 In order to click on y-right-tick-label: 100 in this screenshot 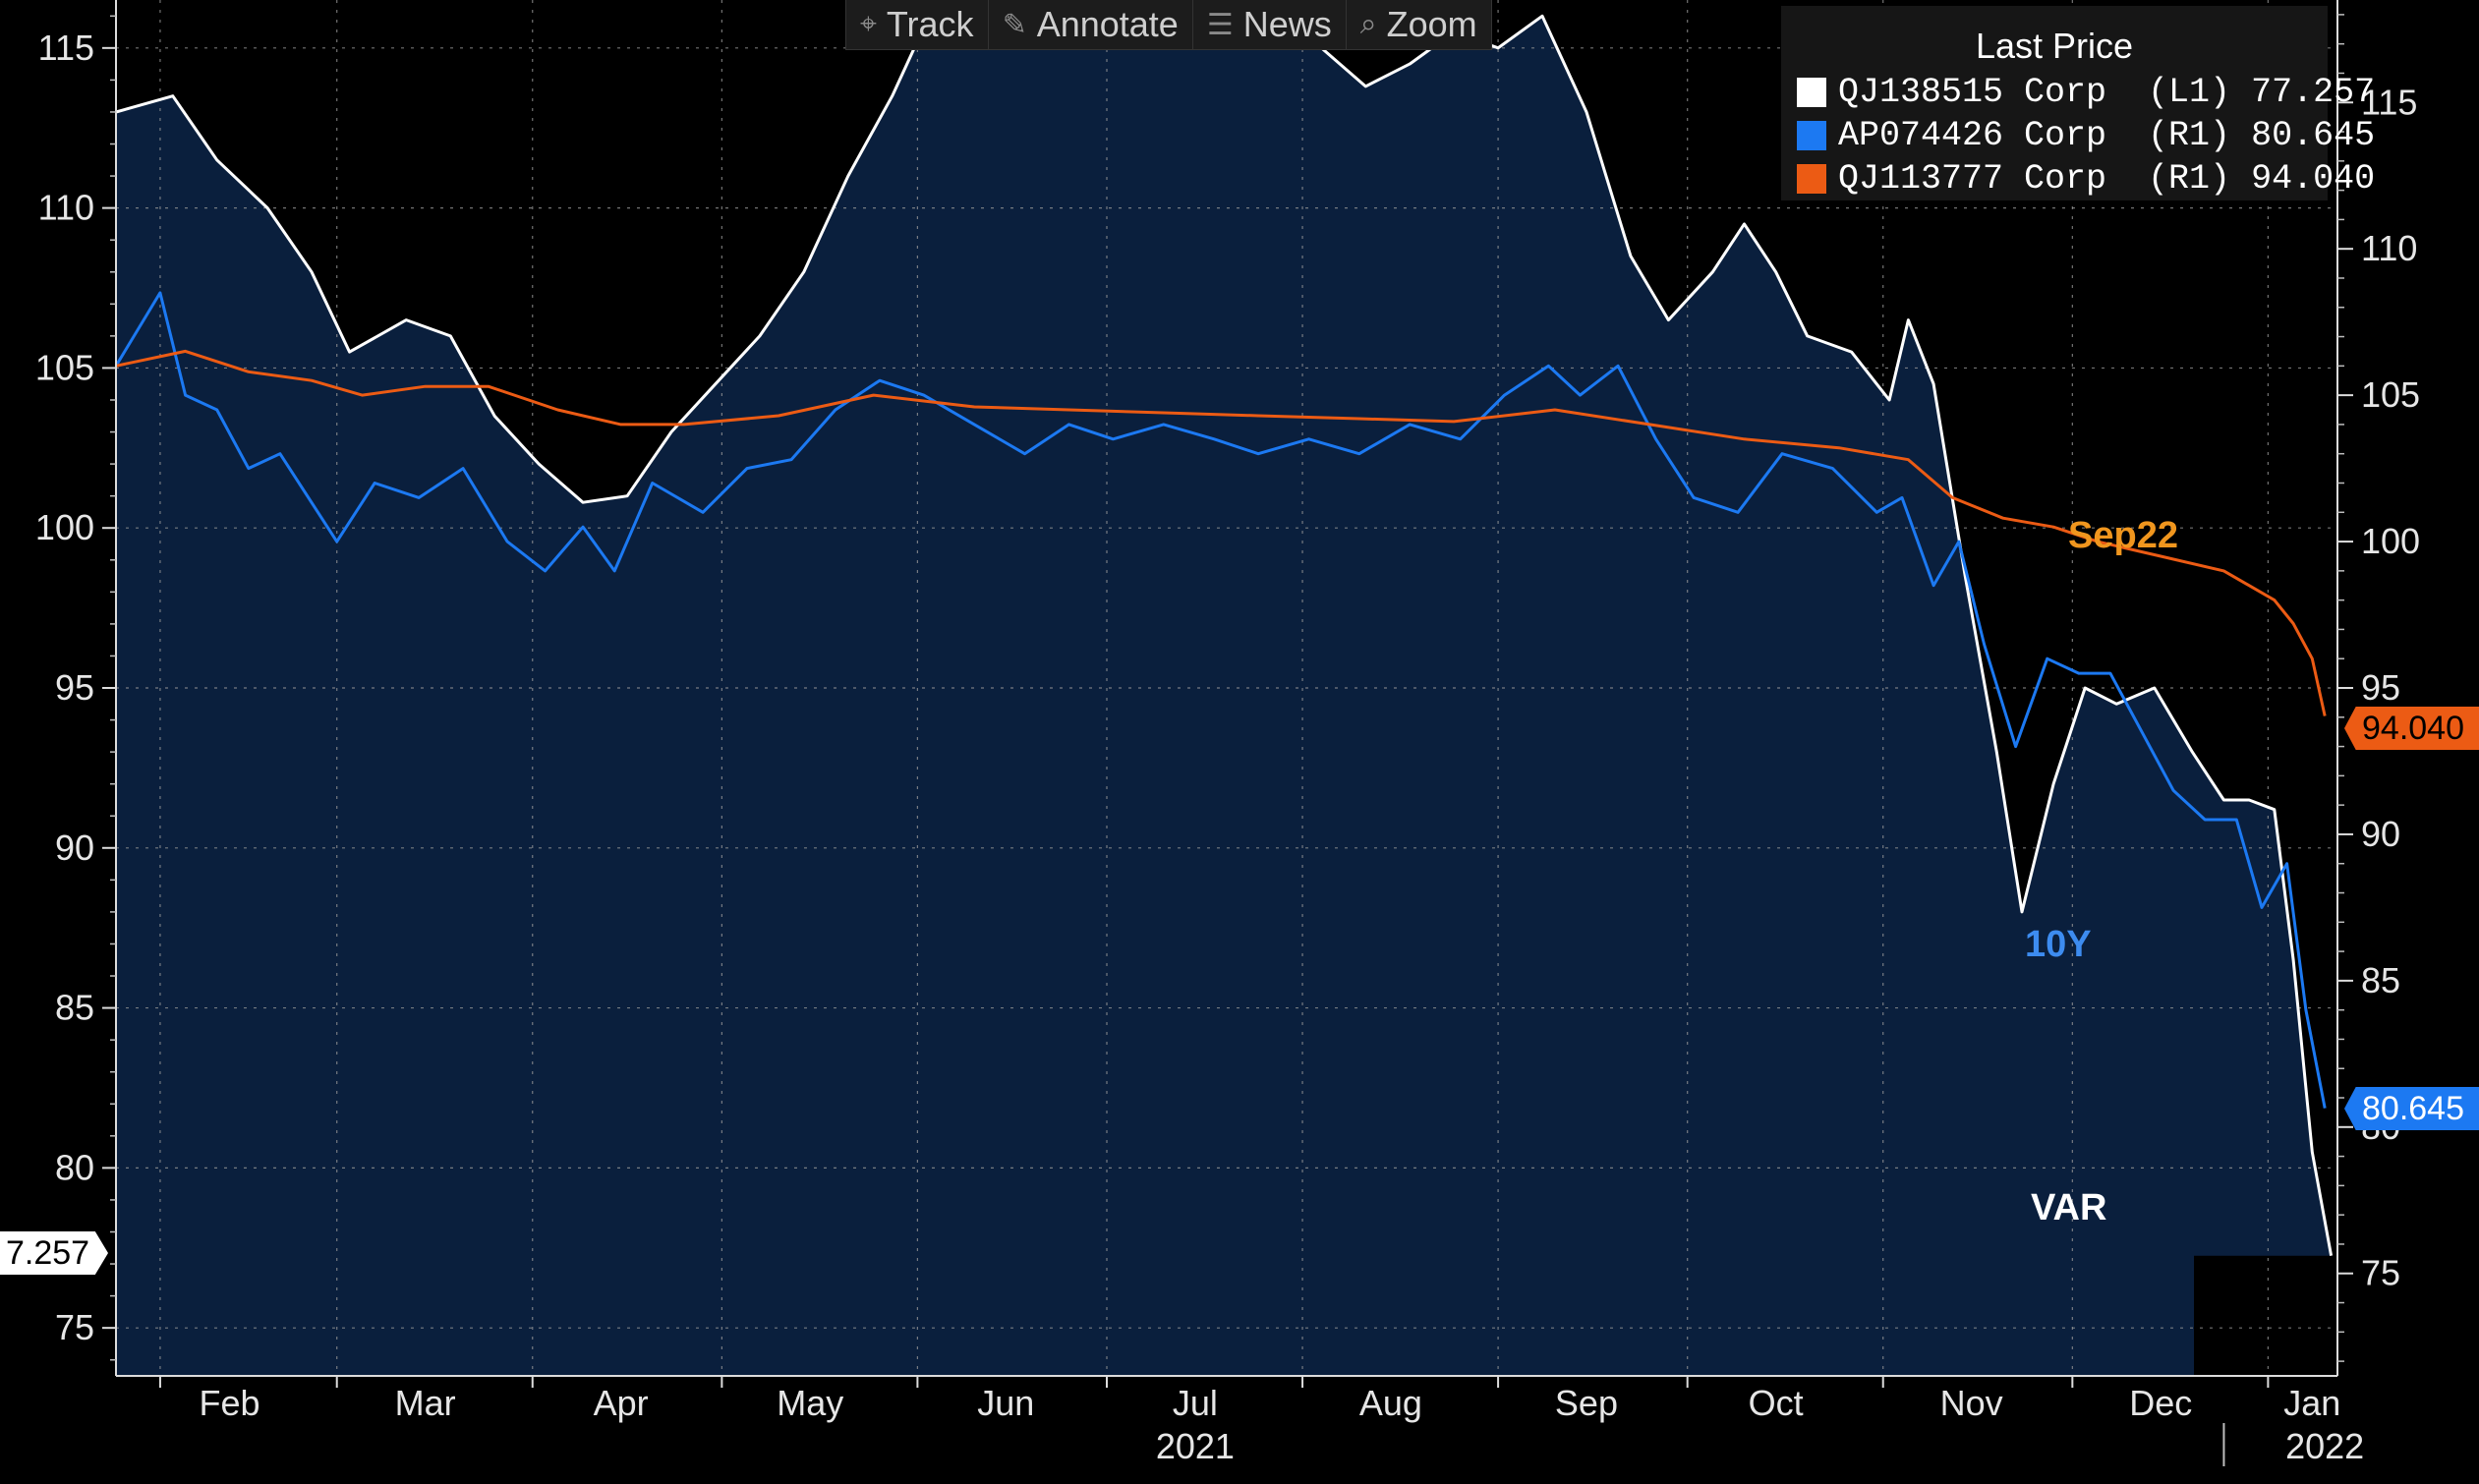, I will do `click(2390, 541)`.